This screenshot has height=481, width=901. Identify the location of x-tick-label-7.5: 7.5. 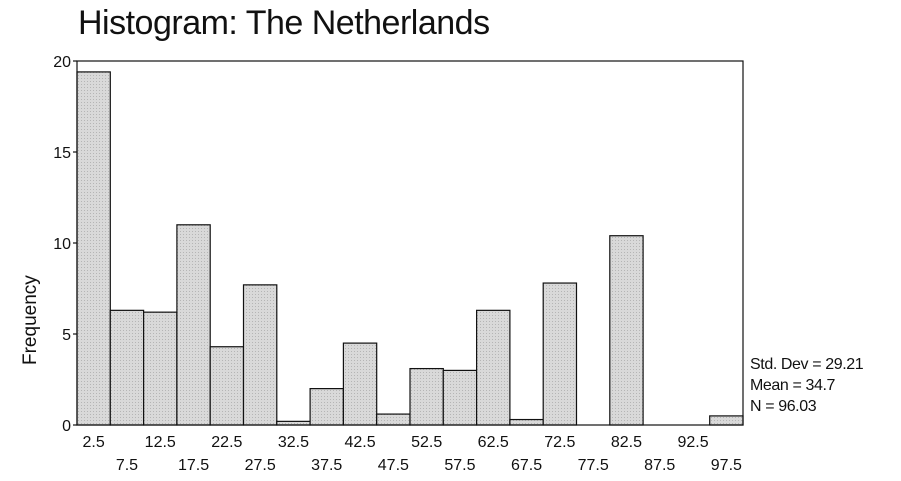
(127, 465).